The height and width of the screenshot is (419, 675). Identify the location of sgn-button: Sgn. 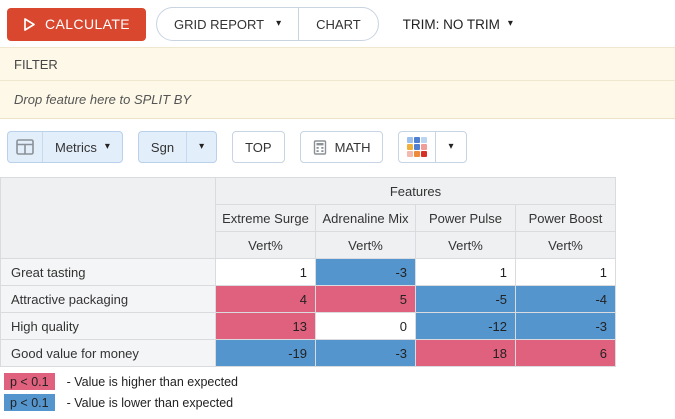
(162, 147).